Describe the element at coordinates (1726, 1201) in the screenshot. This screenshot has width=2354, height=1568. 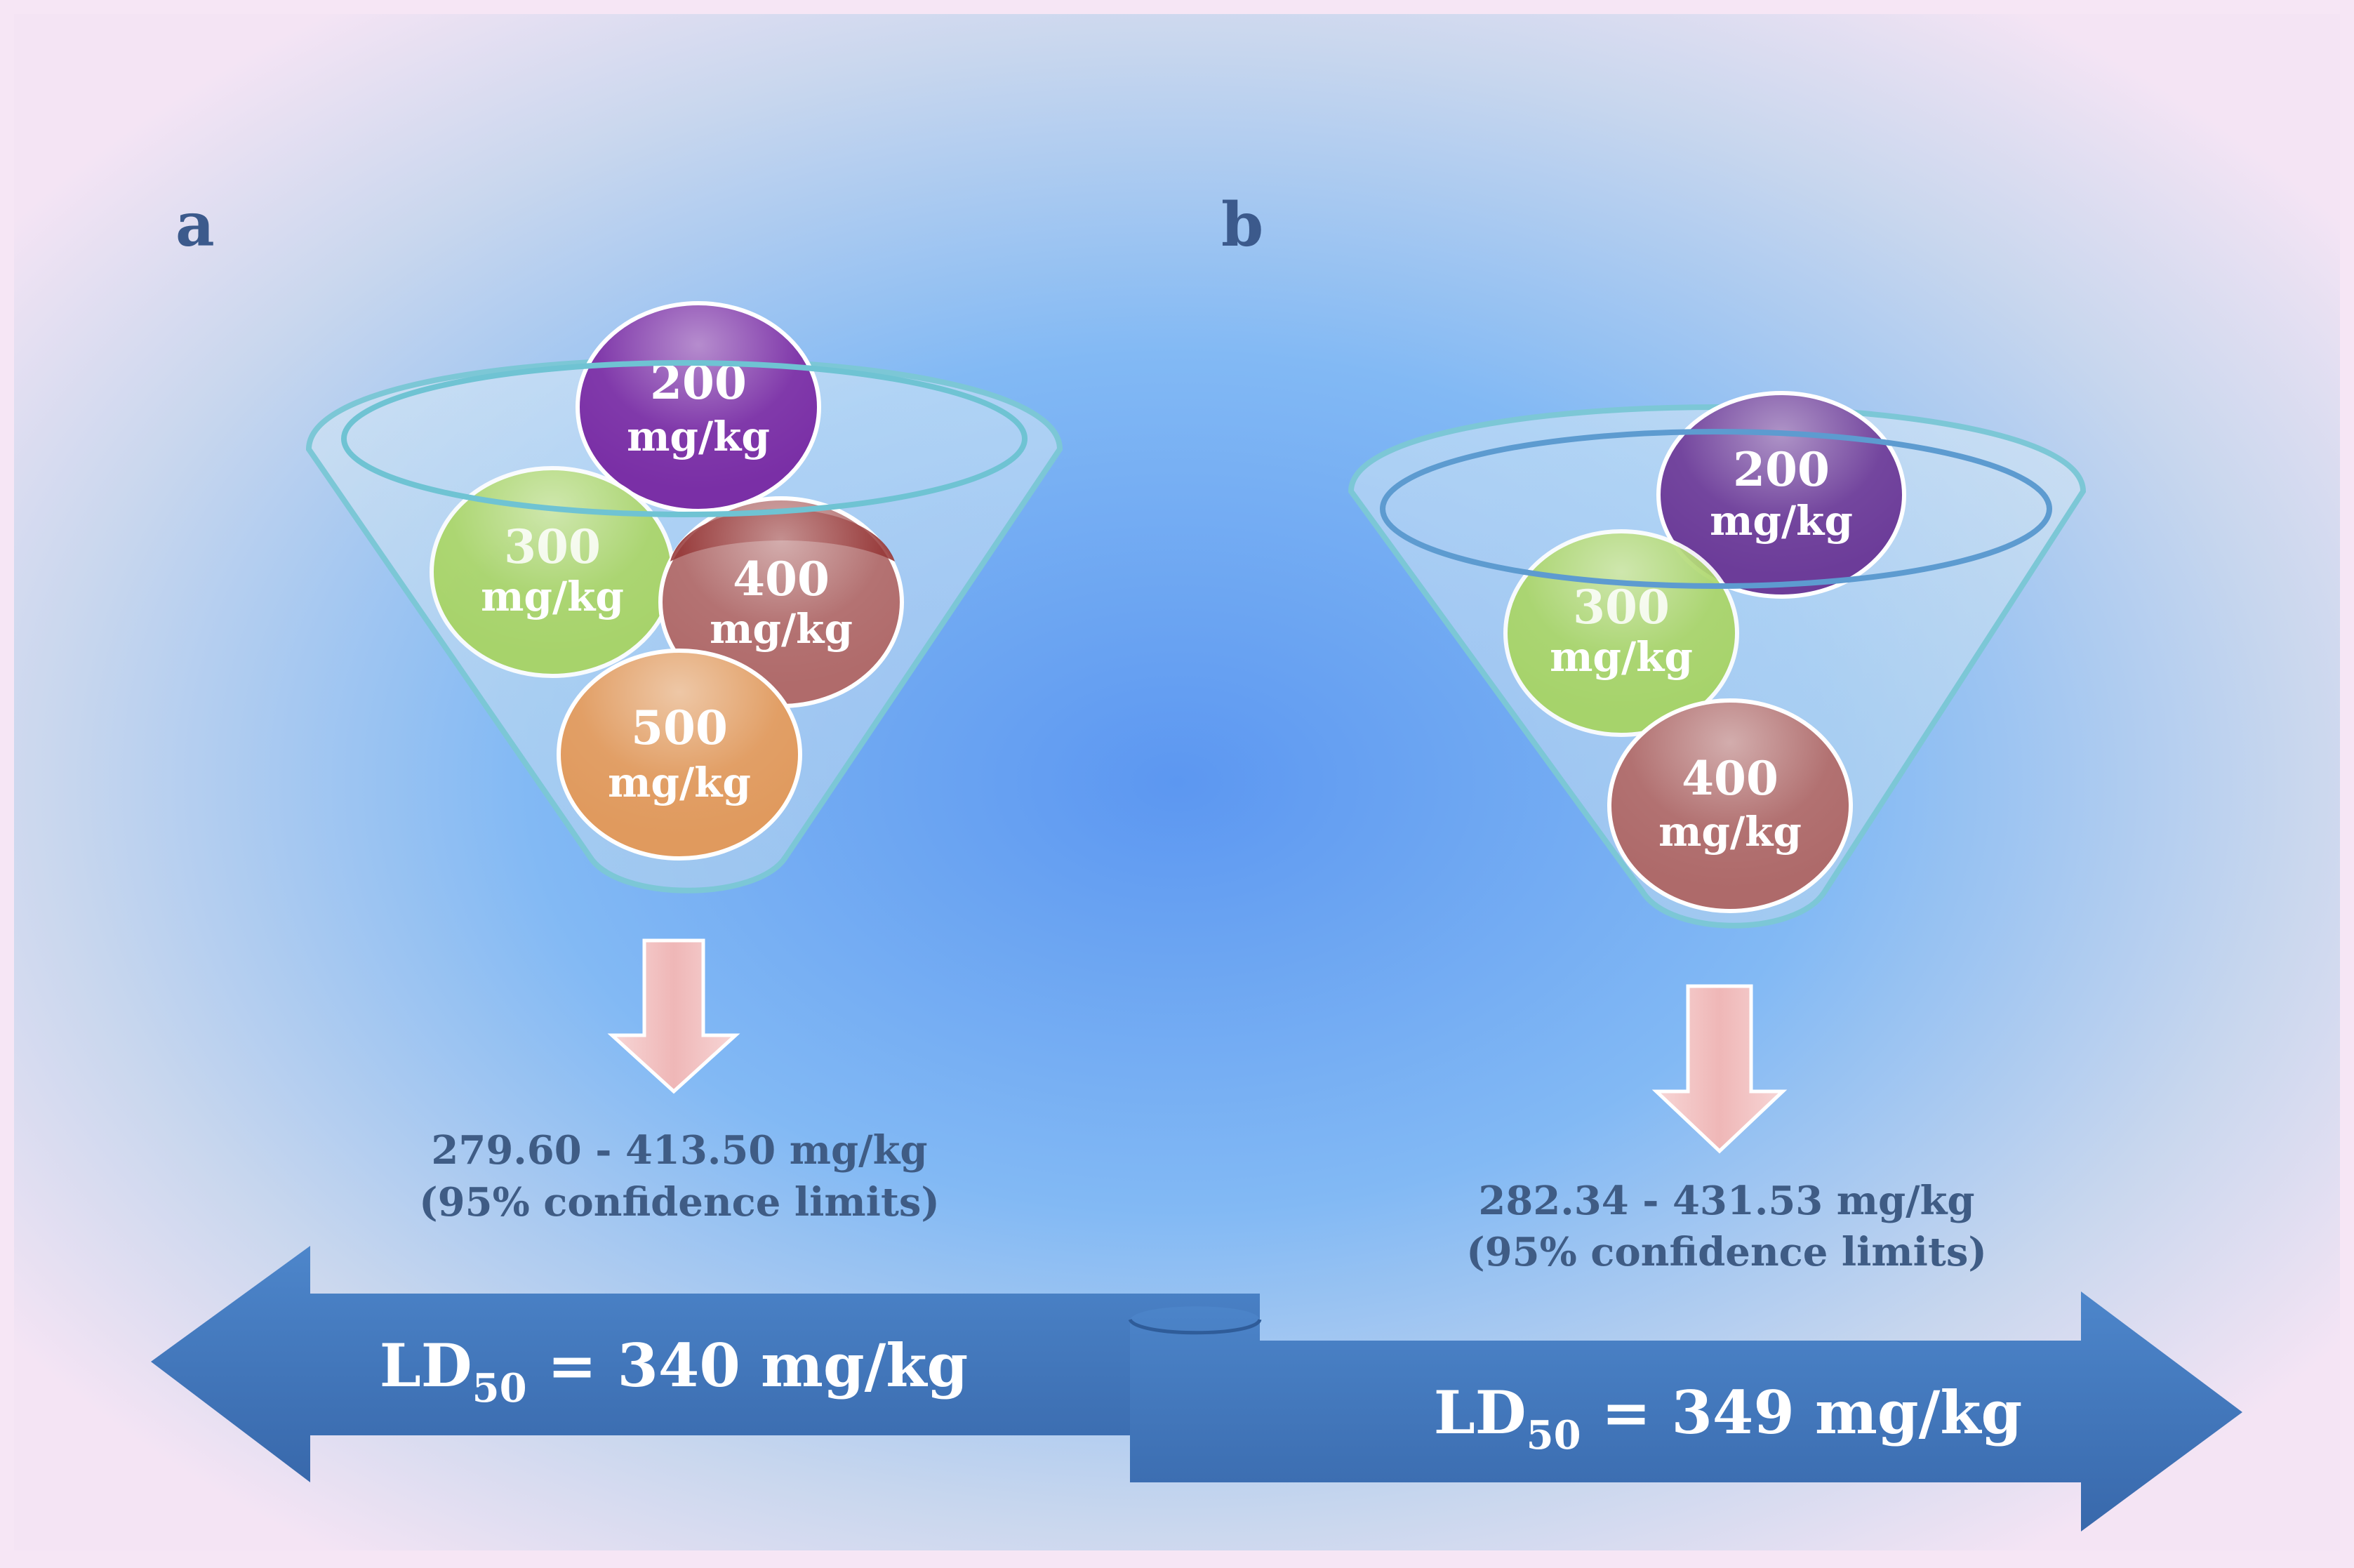
I see `confidence-range-b: 282.34 - 431.53 mg/kg` at that location.